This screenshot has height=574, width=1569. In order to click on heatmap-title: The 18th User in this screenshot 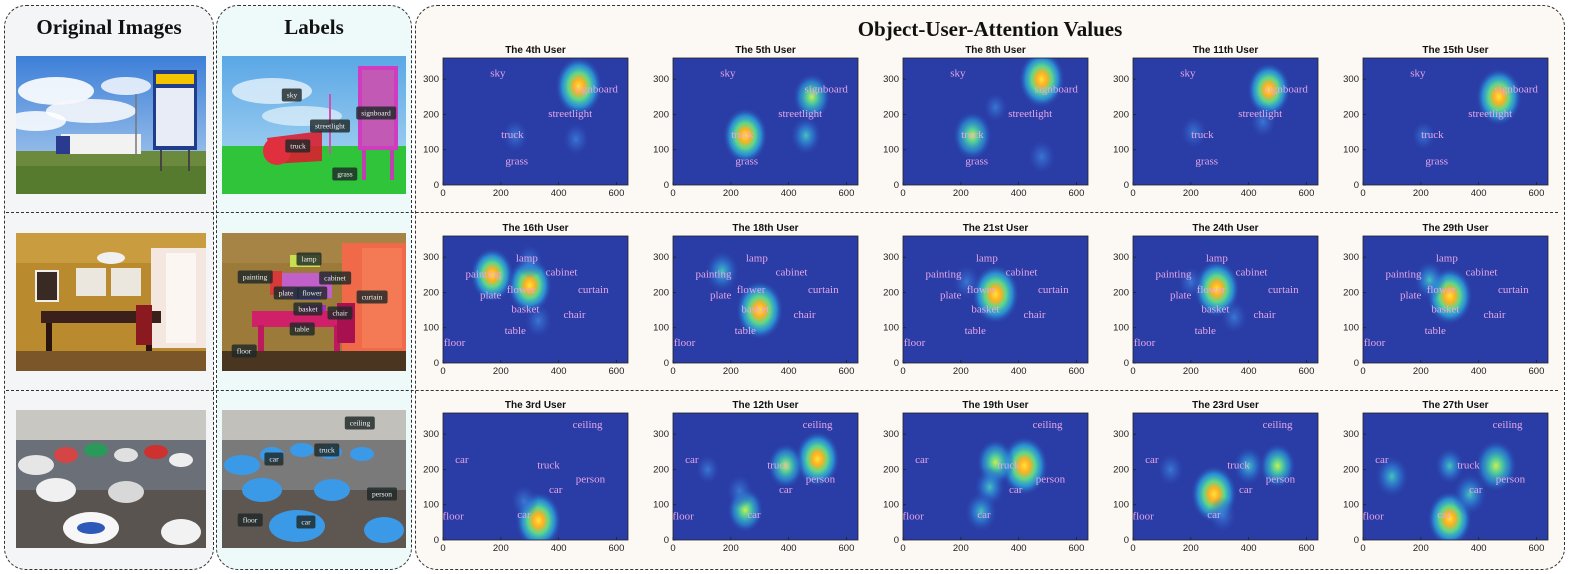, I will do `click(765, 228)`.